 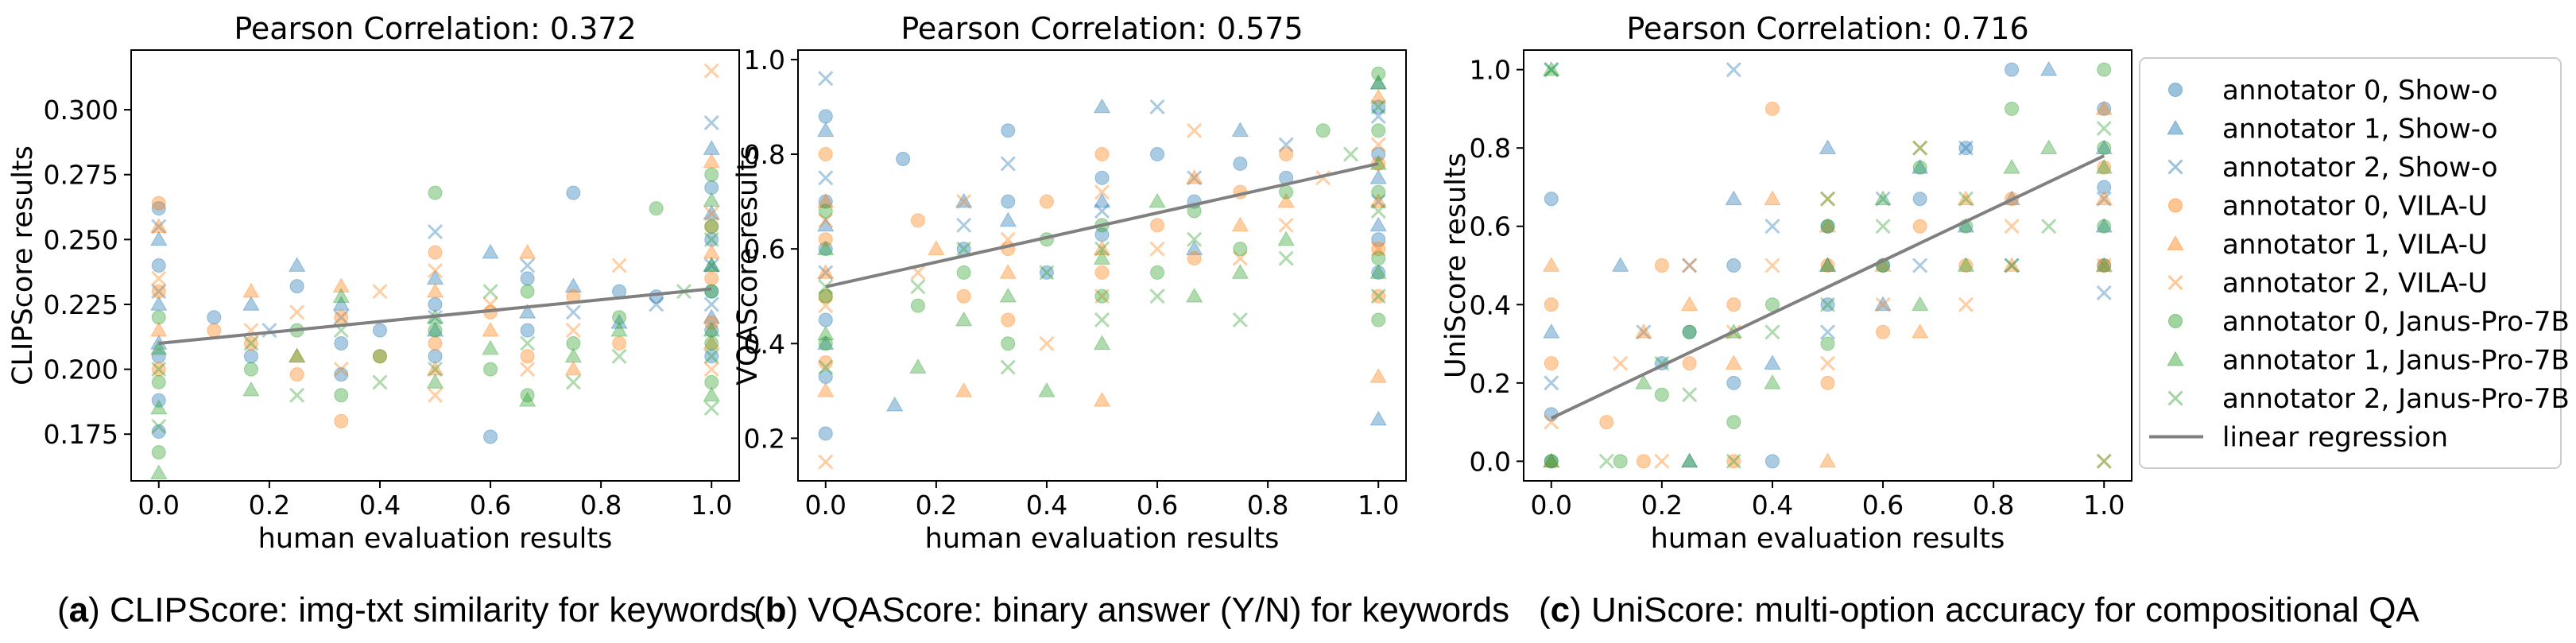 I want to click on y-tick-label: 0.175, so click(x=81, y=434).